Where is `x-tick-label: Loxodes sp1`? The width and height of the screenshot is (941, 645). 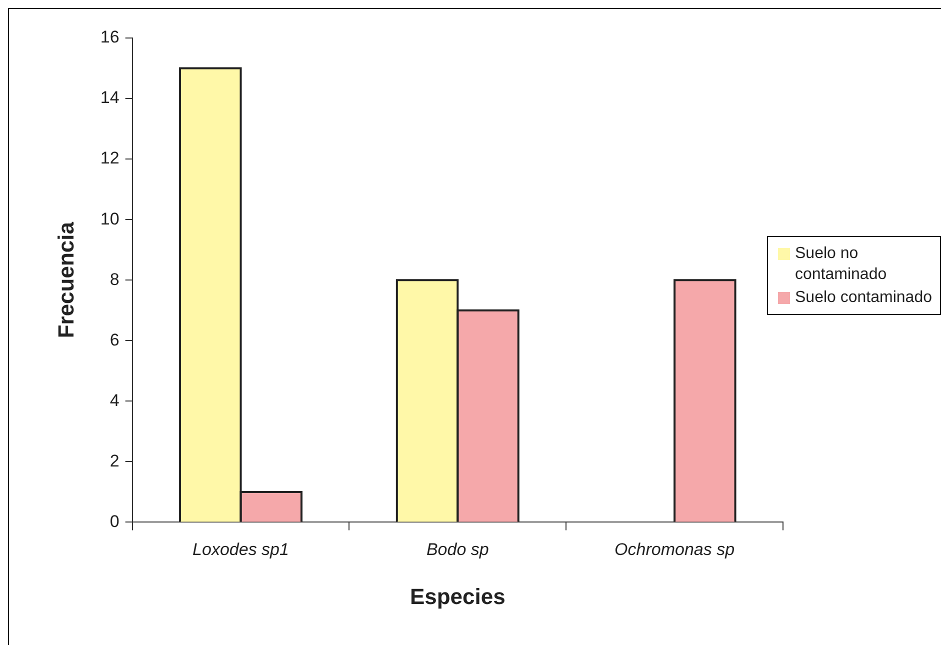
x-tick-label: Loxodes sp1 is located at coordinates (240, 550).